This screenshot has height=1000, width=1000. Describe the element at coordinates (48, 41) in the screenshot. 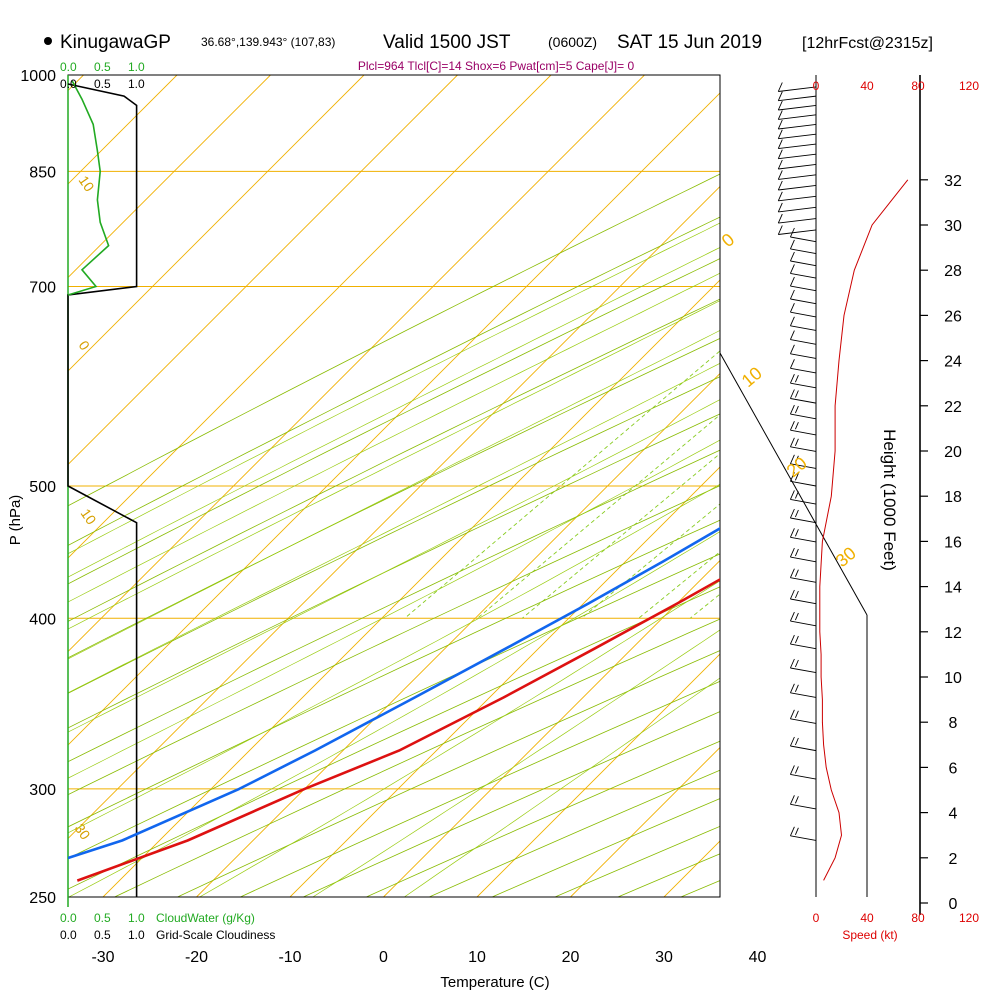

I see `station-dot-icon` at that location.